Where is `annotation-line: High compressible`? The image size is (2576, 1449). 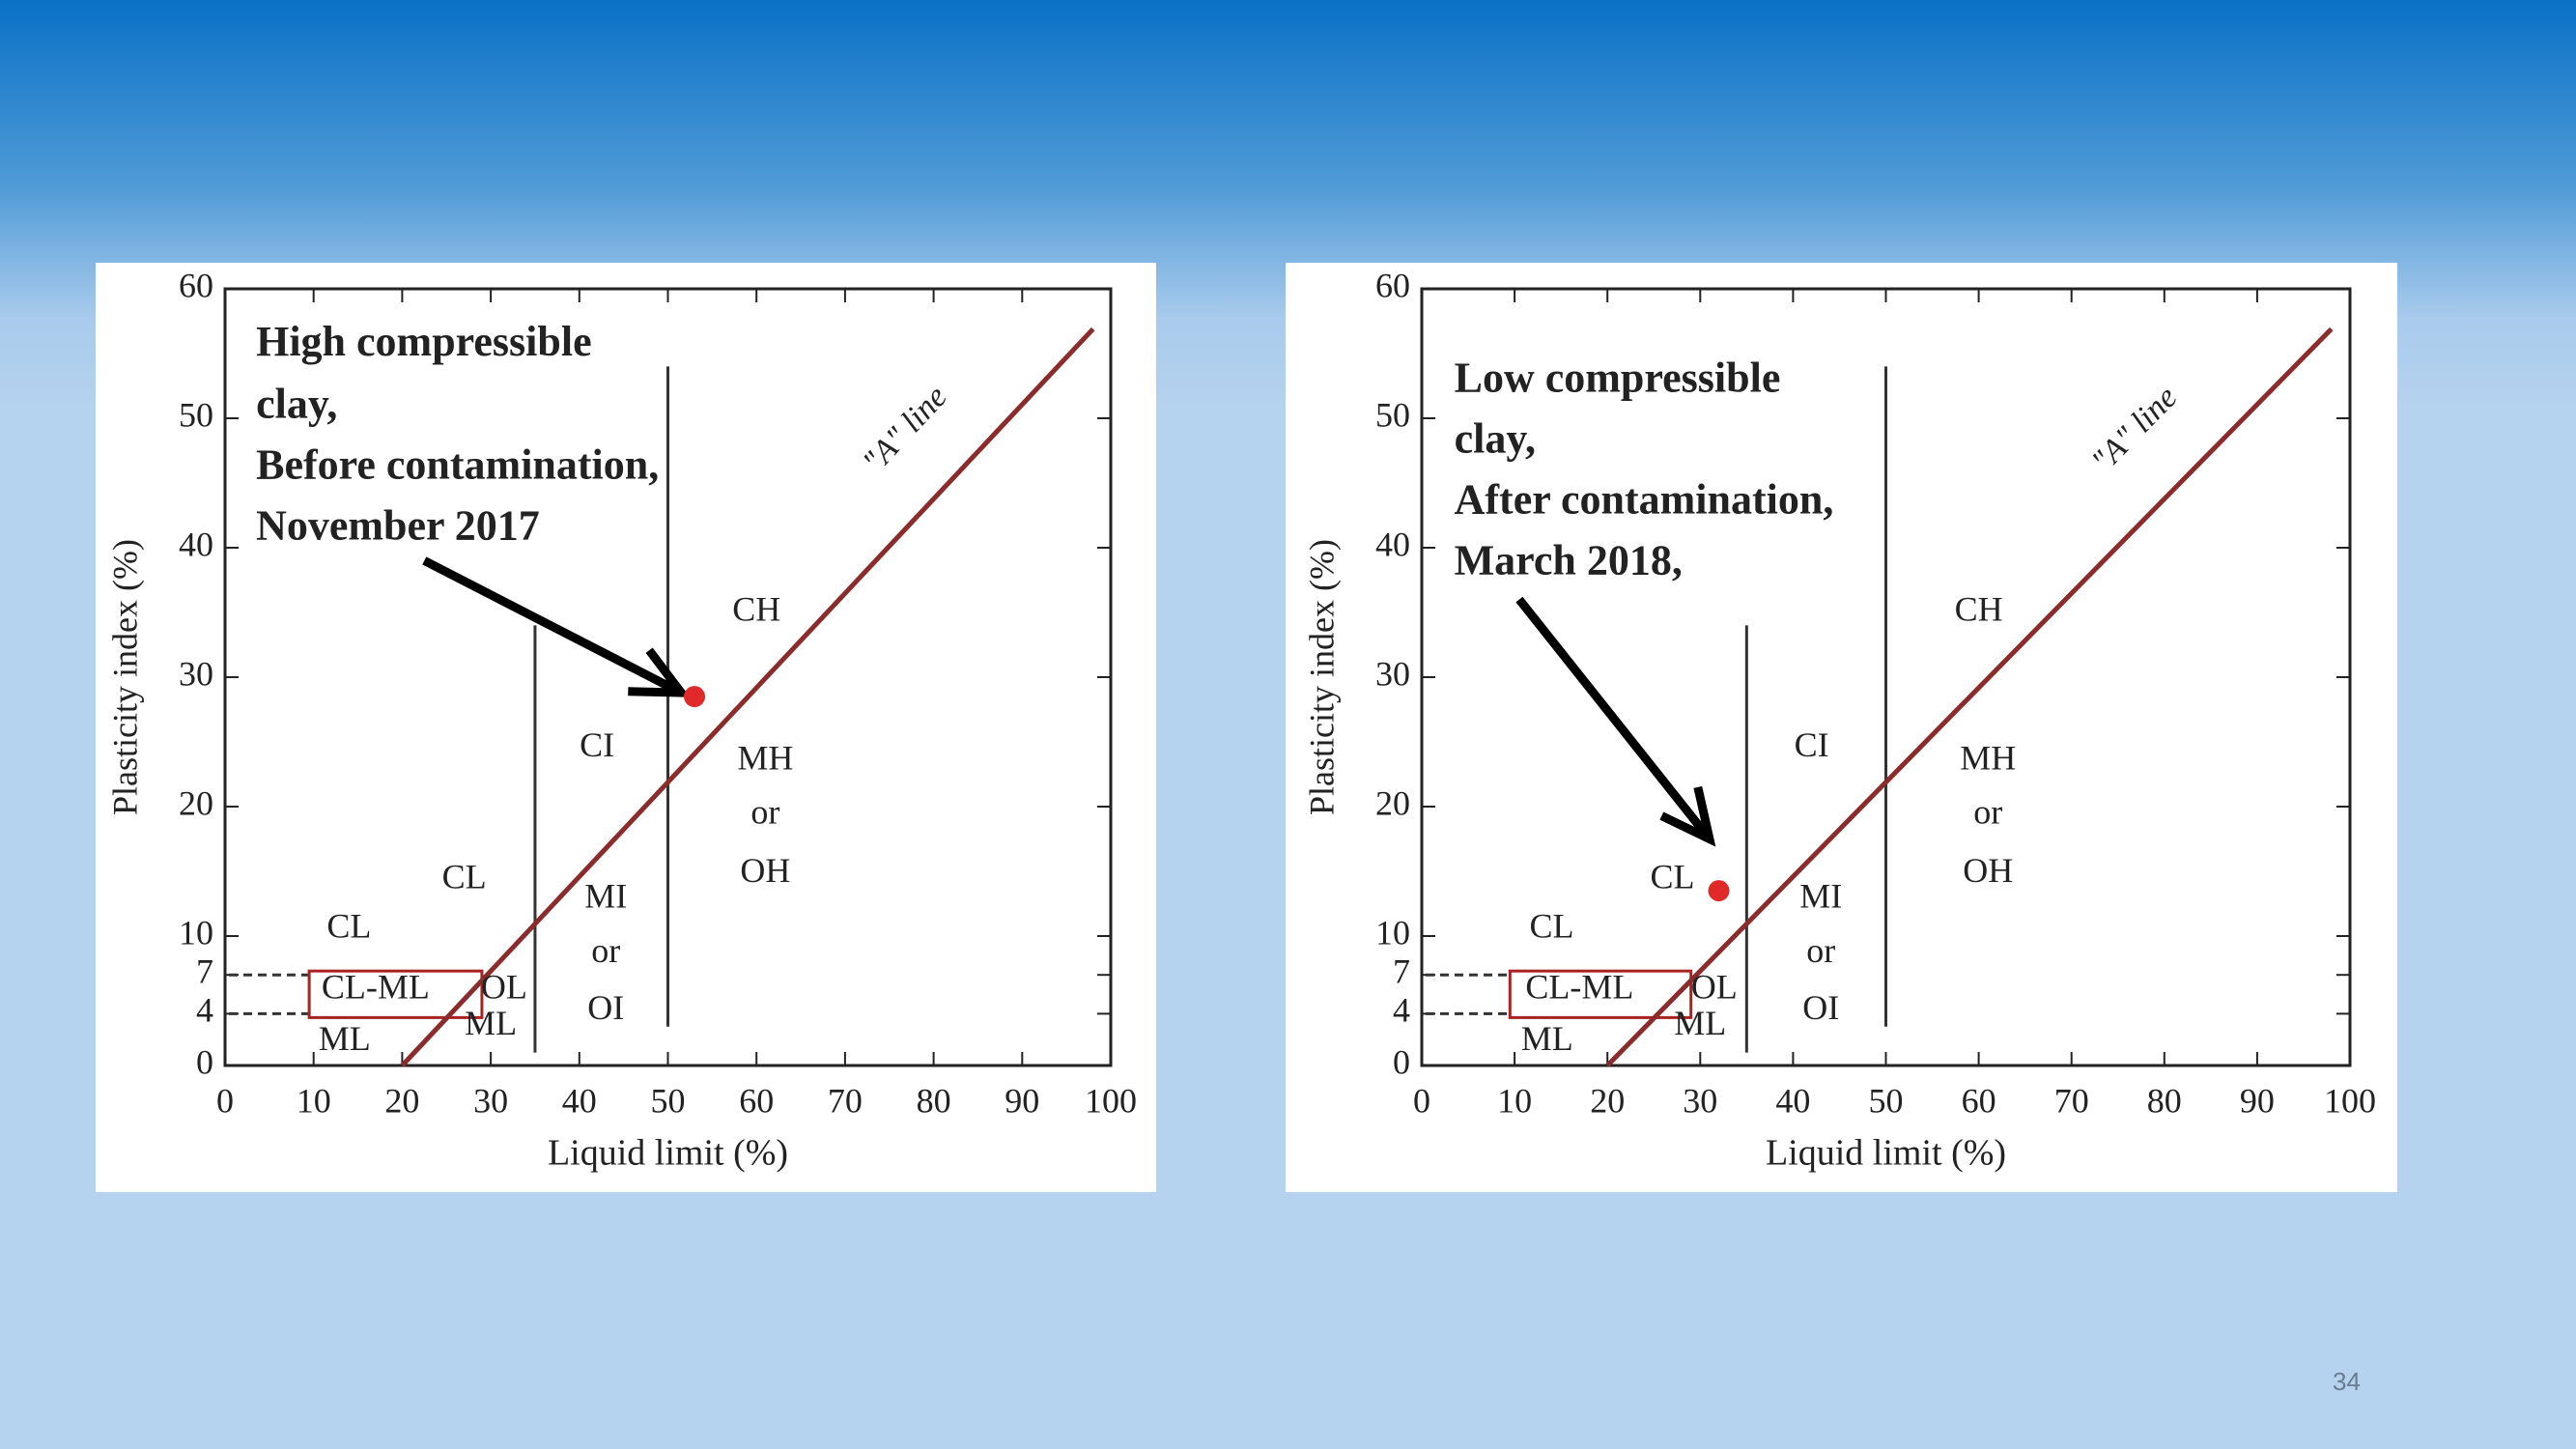 annotation-line: High compressible is located at coordinates (424, 341).